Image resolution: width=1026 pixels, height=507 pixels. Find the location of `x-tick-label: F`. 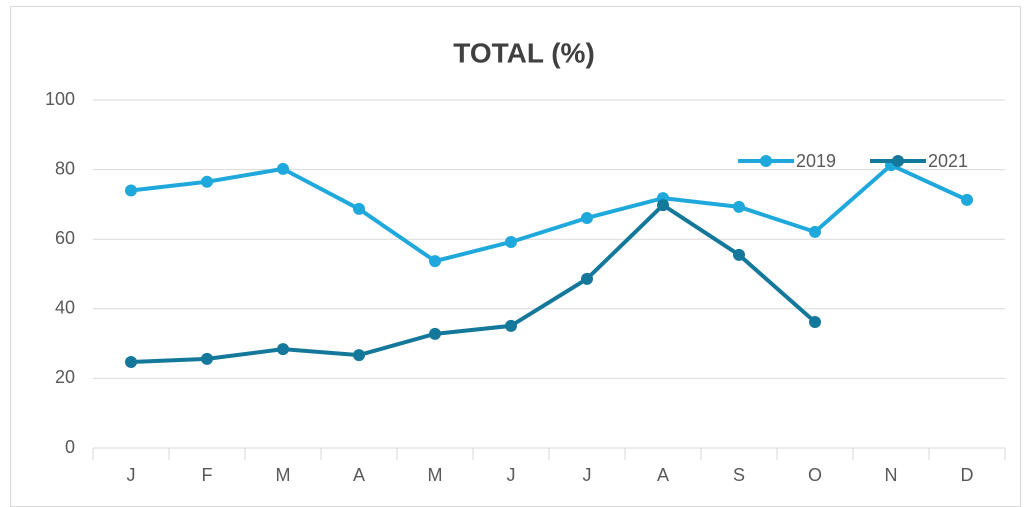

x-tick-label: F is located at coordinates (207, 475).